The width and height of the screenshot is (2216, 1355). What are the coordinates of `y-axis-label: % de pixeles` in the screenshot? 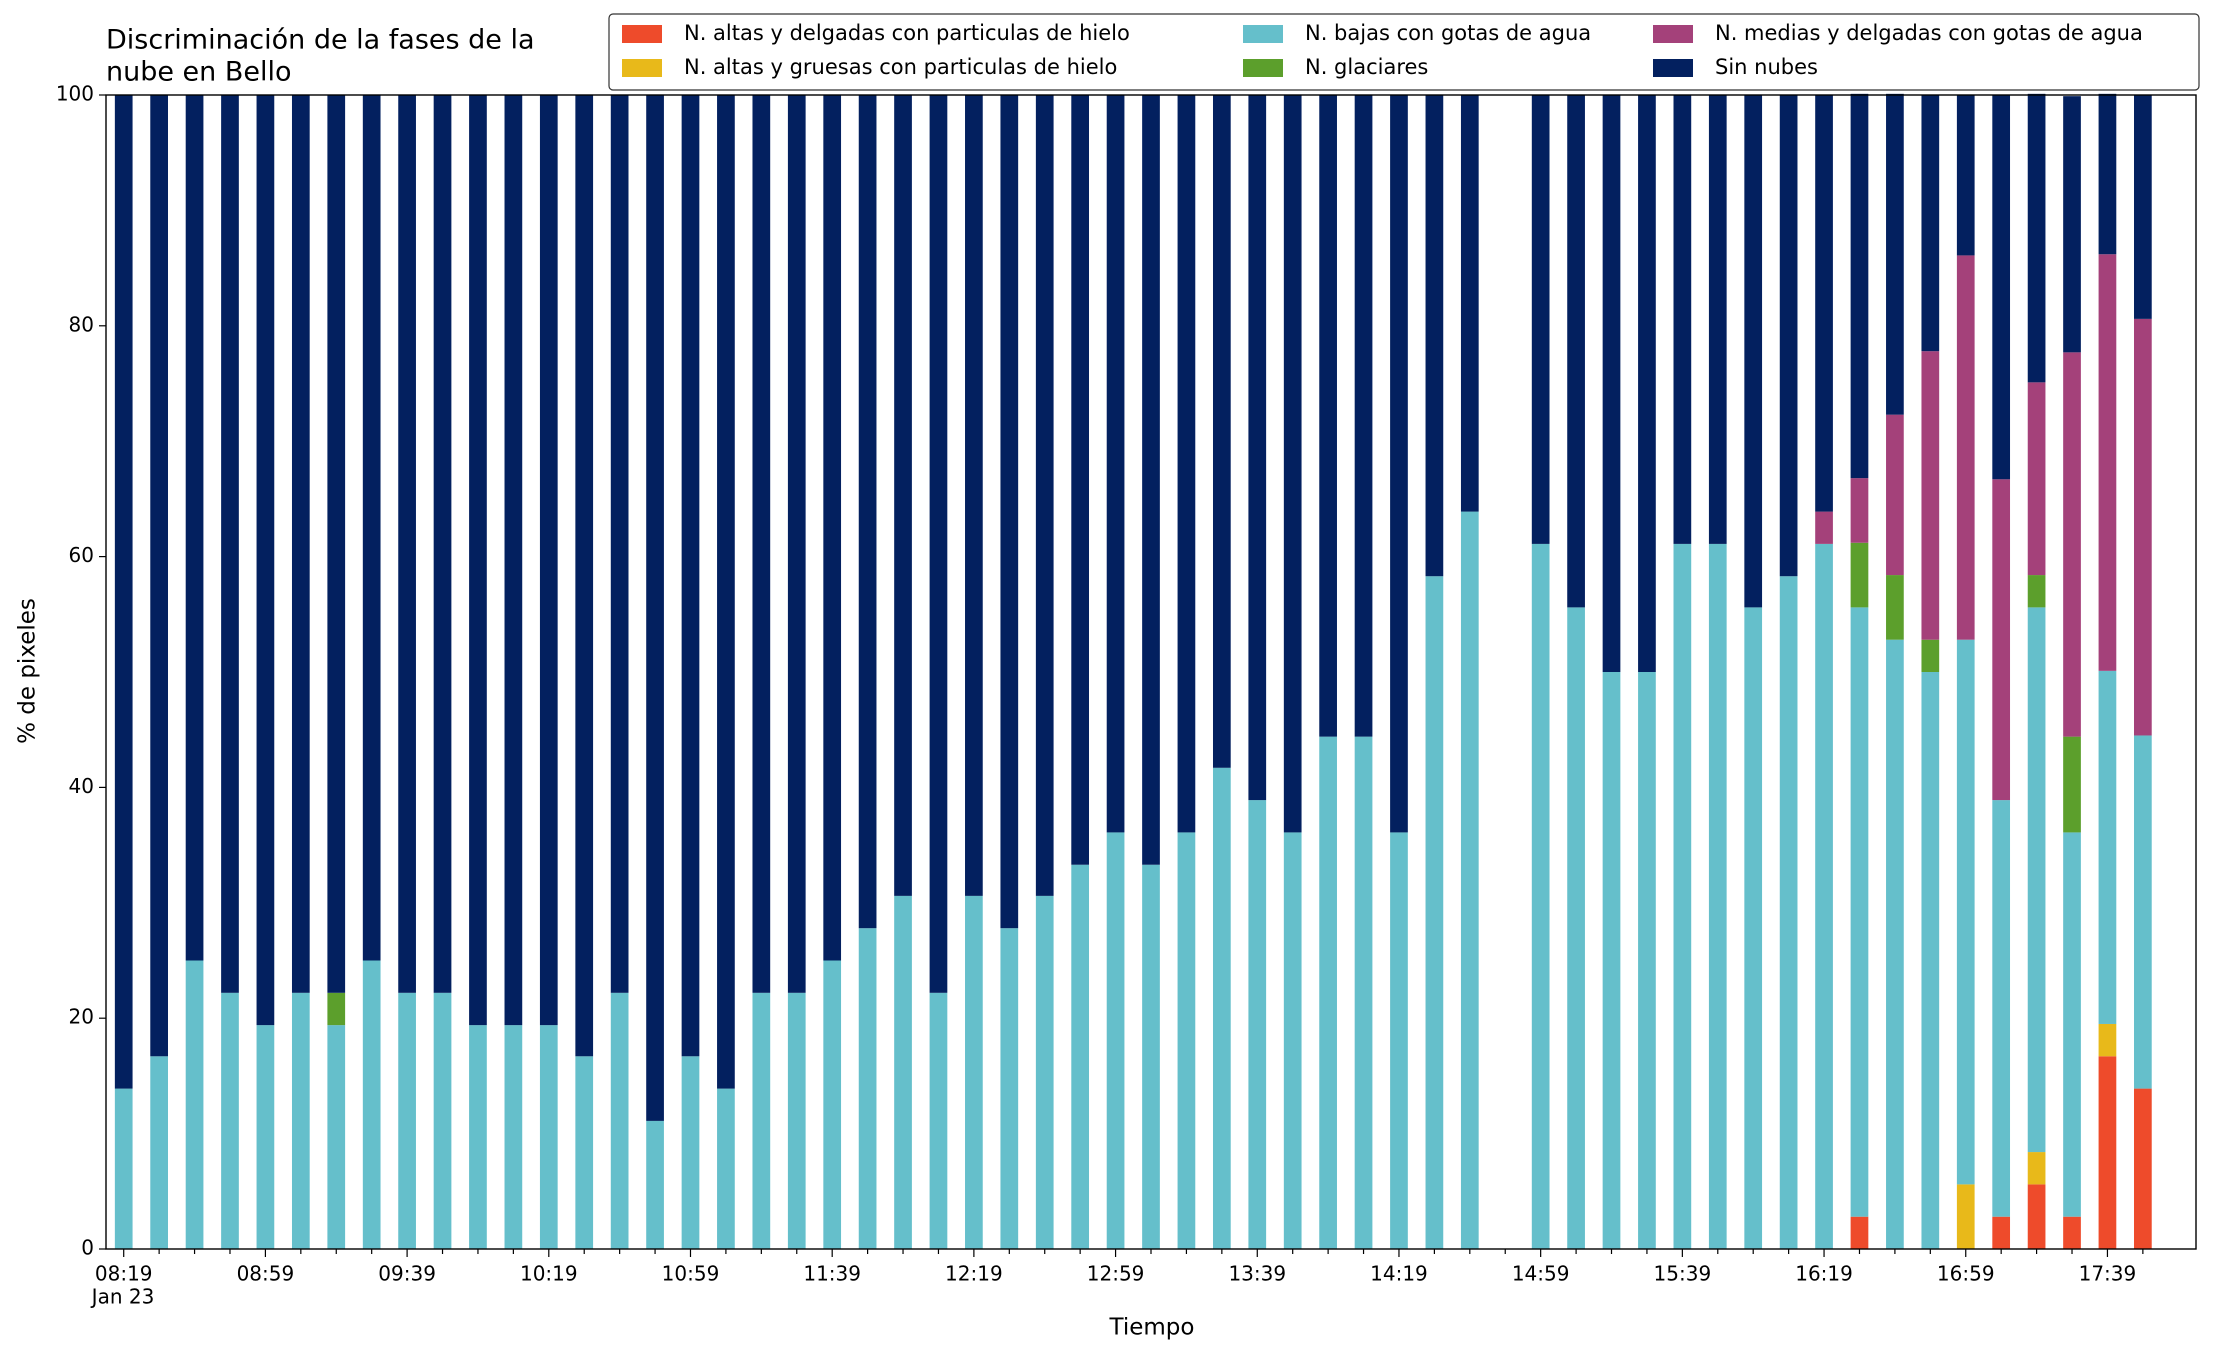 It's located at (28, 671).